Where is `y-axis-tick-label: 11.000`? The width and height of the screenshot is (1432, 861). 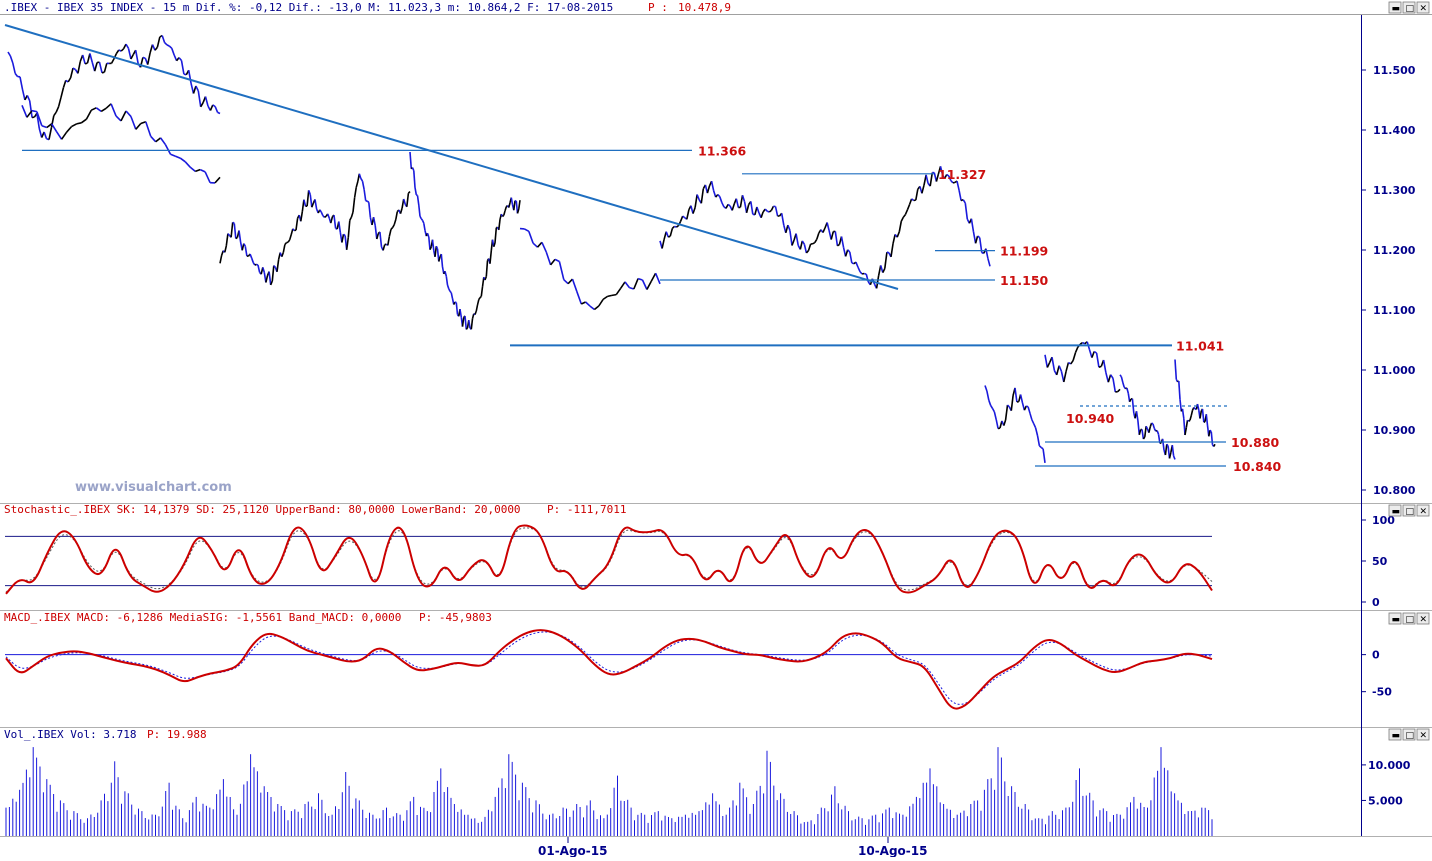 y-axis-tick-label: 11.000 is located at coordinates (1394, 370).